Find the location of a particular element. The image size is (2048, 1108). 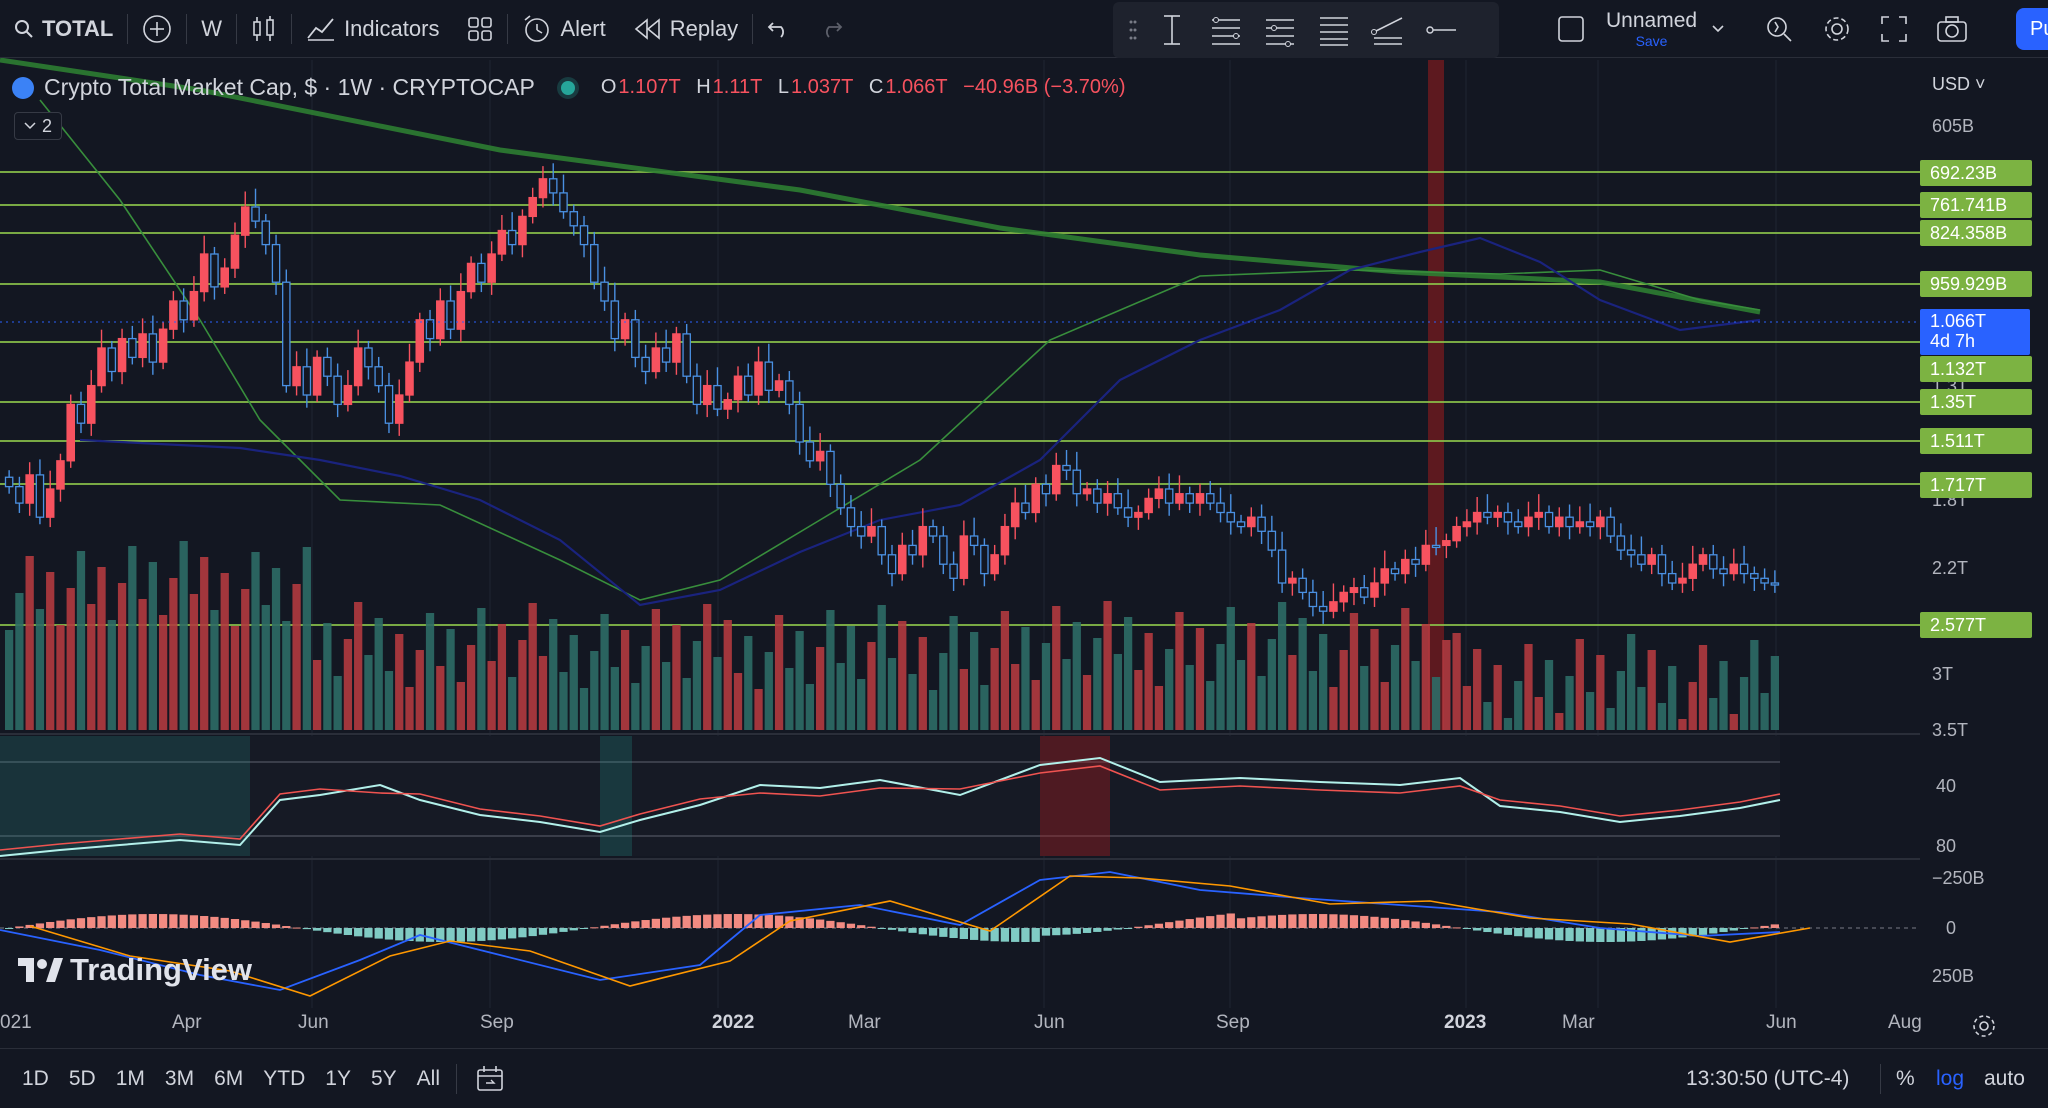

price-scale-label: 605B is located at coordinates (1953, 126).